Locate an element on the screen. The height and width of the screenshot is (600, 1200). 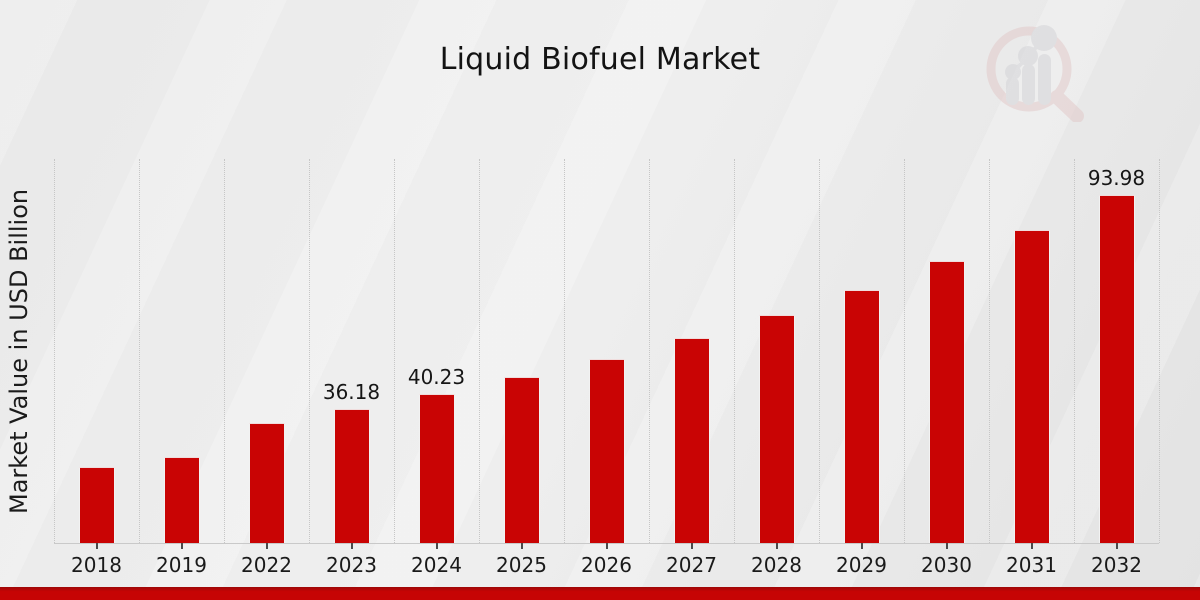
magnifier-bar-chart-icon is located at coordinates (1035, 73).